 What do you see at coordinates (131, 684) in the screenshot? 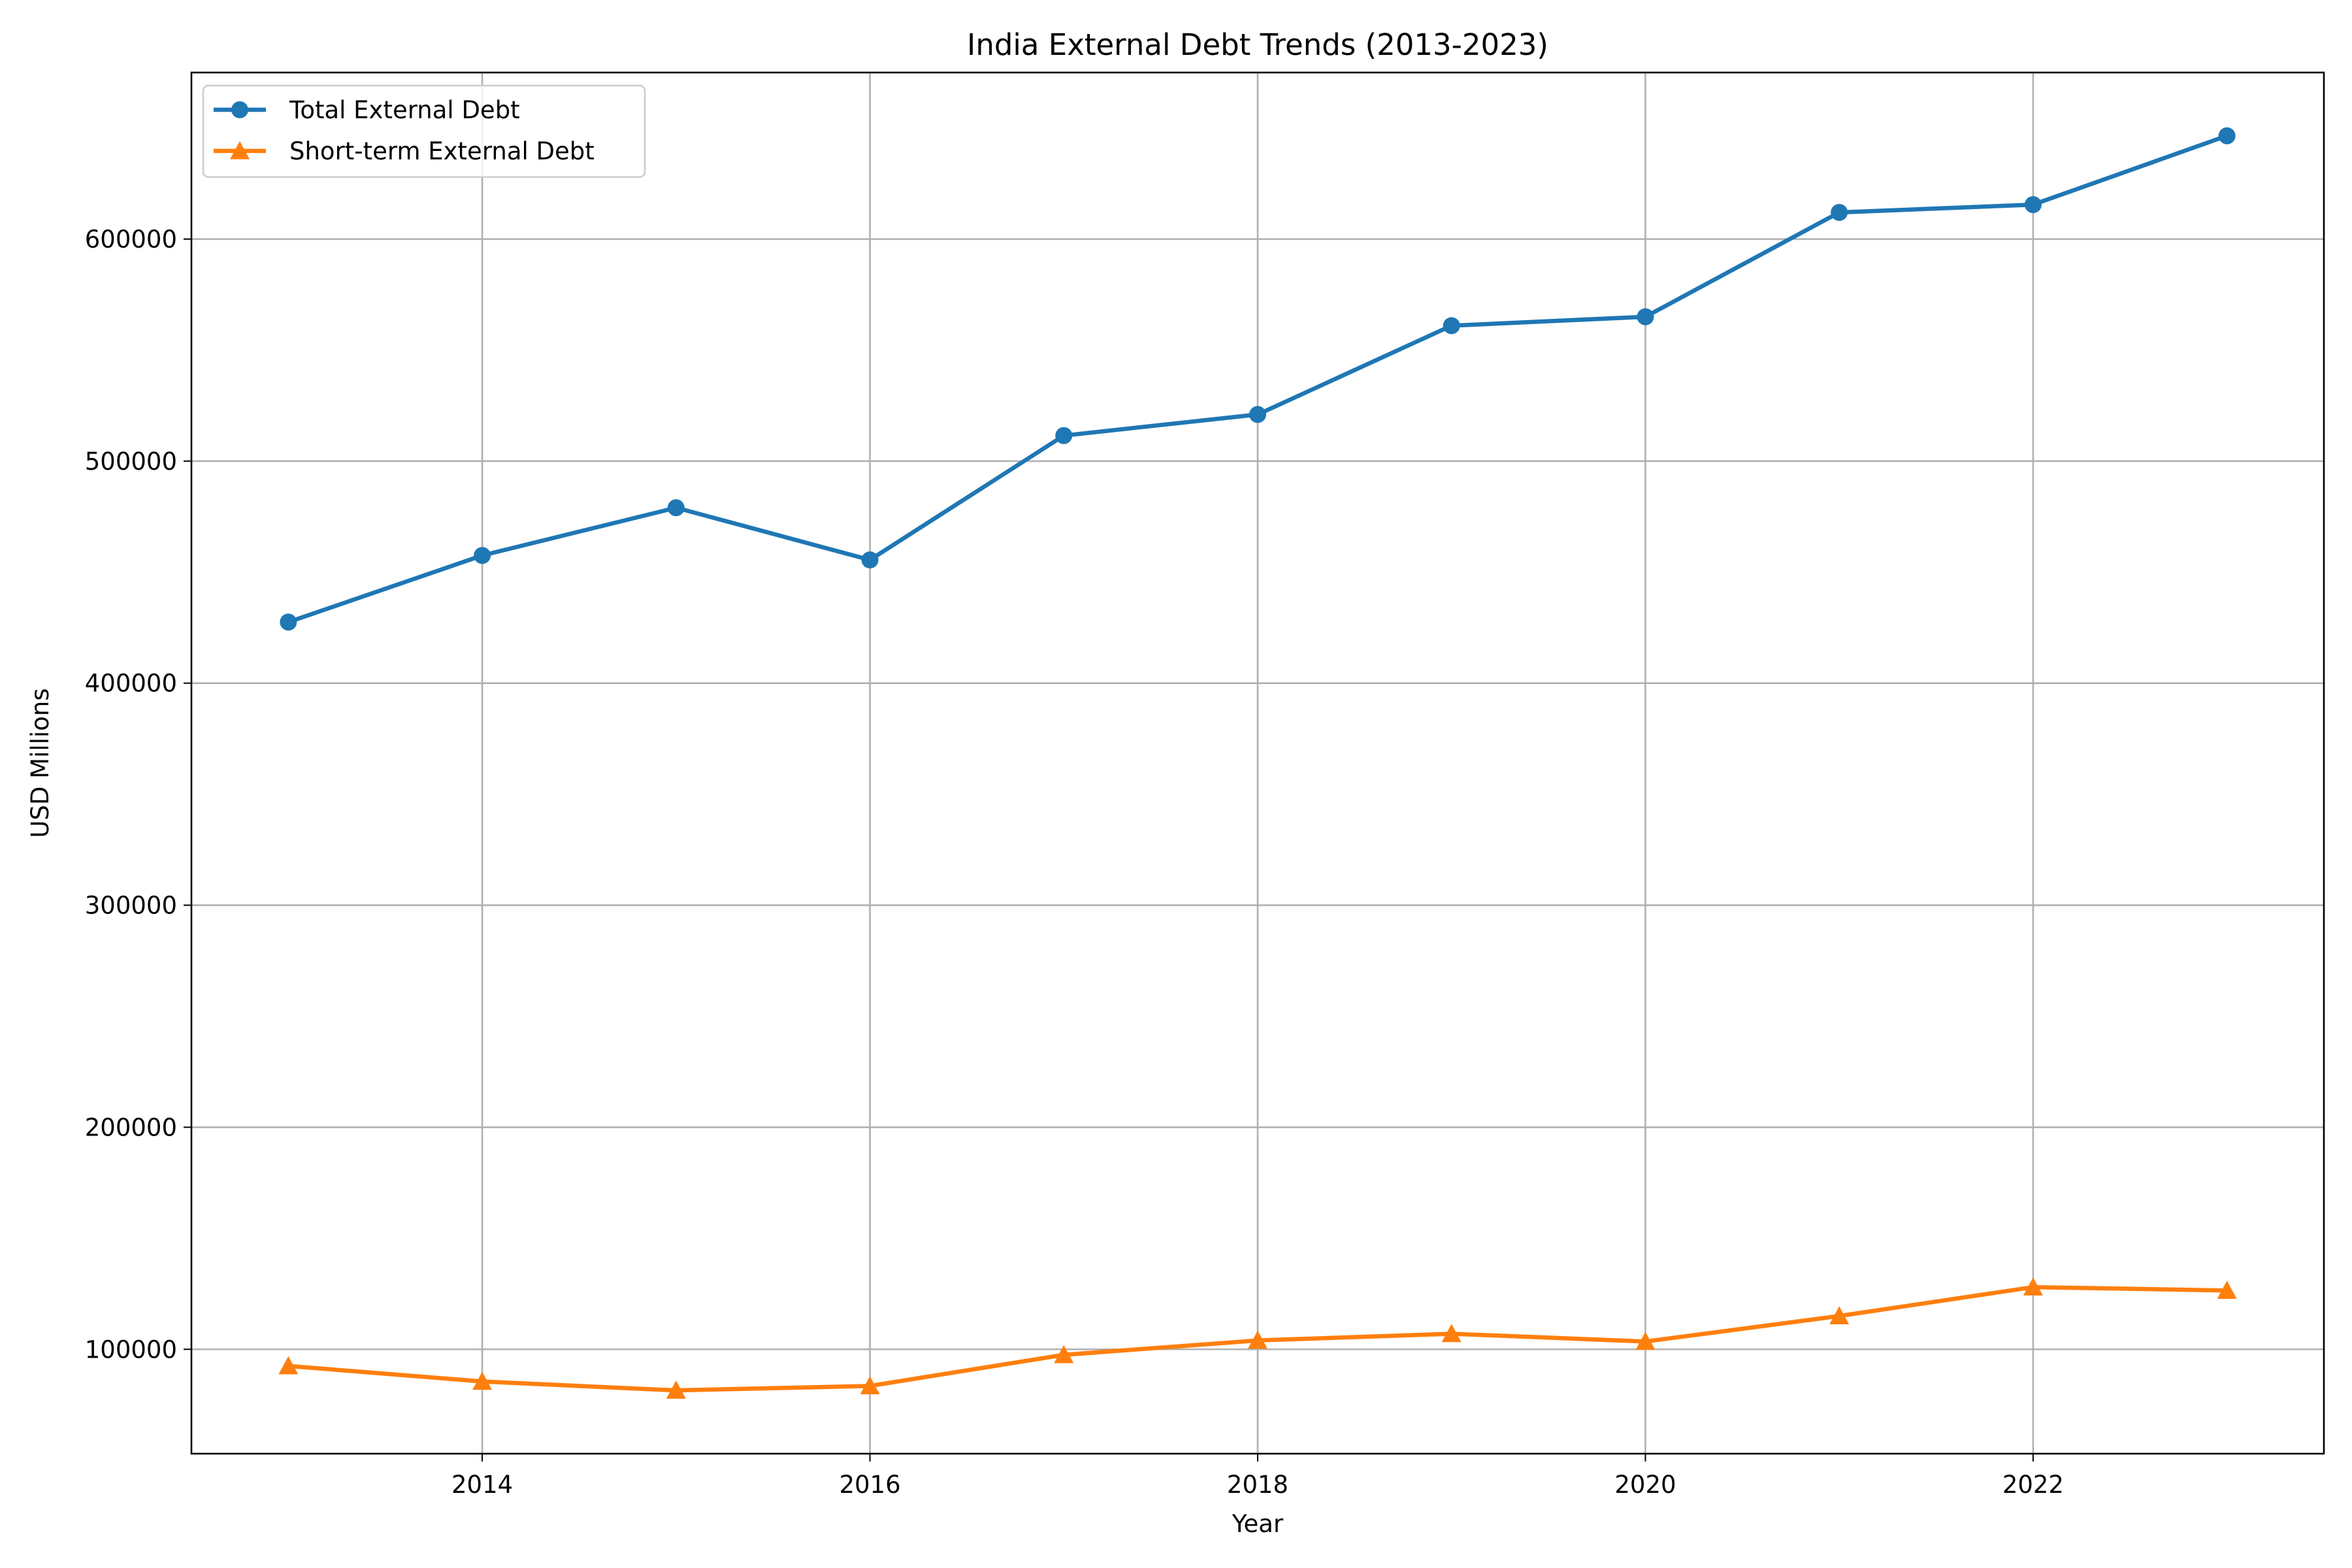
I see `y-tick-label: 400000` at bounding box center [131, 684].